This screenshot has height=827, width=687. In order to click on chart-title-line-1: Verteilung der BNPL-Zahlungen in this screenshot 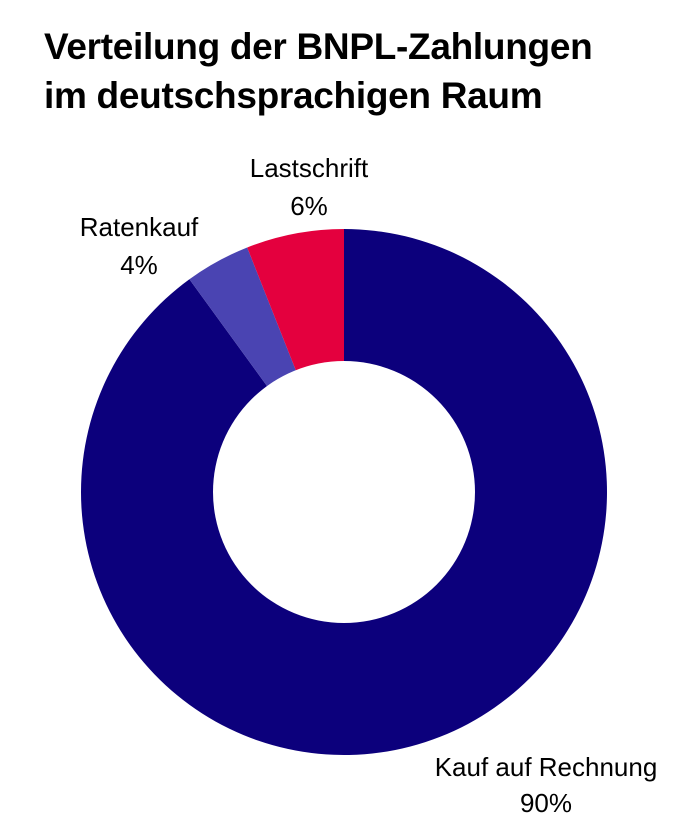, I will do `click(318, 46)`.